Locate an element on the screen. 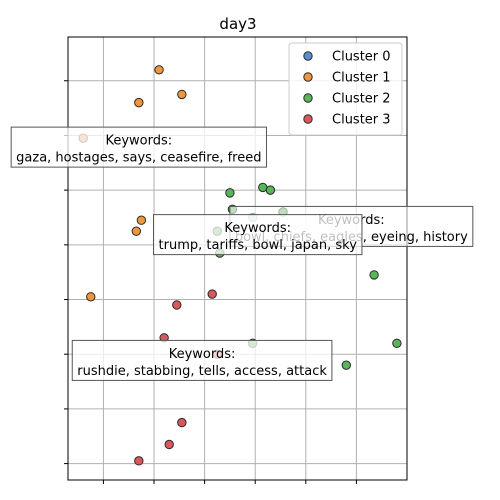 The height and width of the screenshot is (500, 500). keyword-list: trump, tariffs, bowl, japan, sky is located at coordinates (258, 245).